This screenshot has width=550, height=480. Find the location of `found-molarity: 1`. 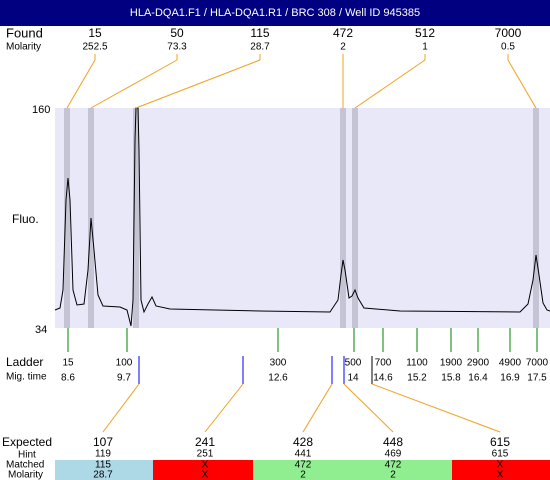

found-molarity: 1 is located at coordinates (425, 47).